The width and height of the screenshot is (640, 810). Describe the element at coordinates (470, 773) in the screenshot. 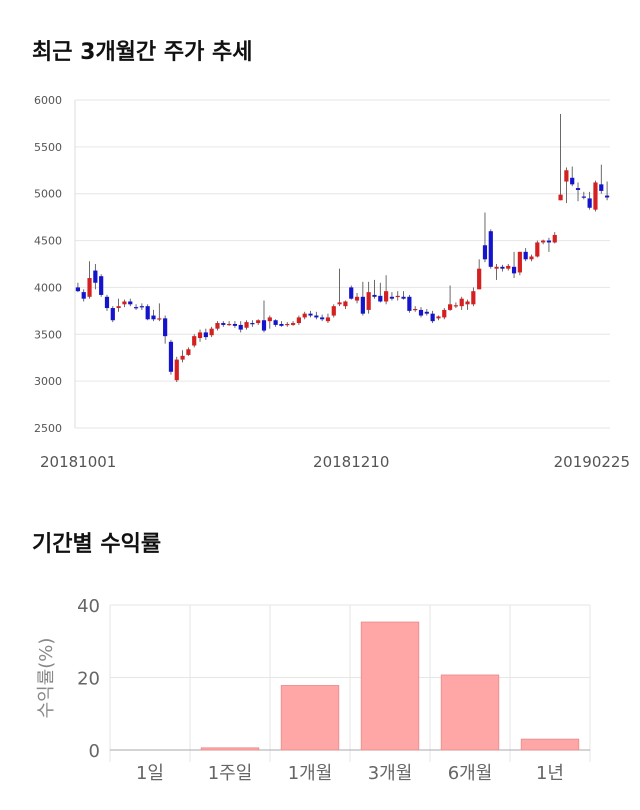

I see `bar-x-tick-label: 6개월` at that location.